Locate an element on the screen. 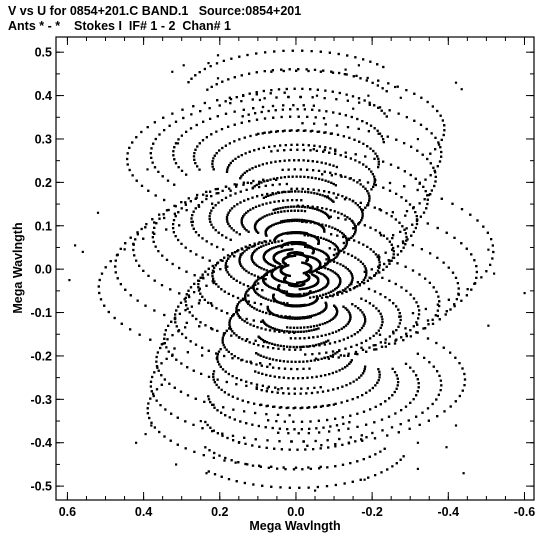  x-tick-label: -0.4 is located at coordinates (449, 512).